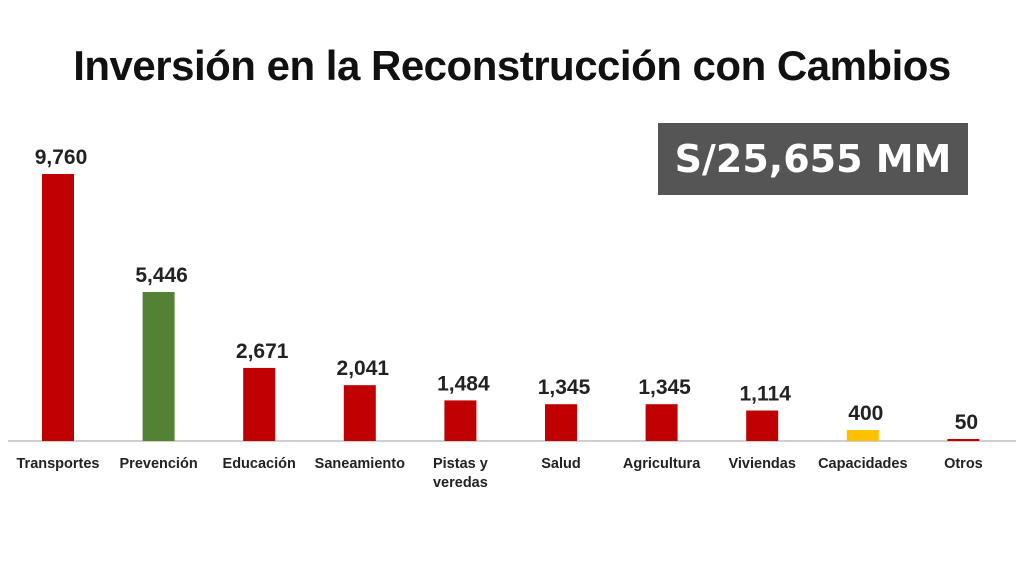 Image resolution: width=1024 pixels, height=576 pixels. Describe the element at coordinates (463, 383) in the screenshot. I see `bar-value-label-4: 1,484` at that location.